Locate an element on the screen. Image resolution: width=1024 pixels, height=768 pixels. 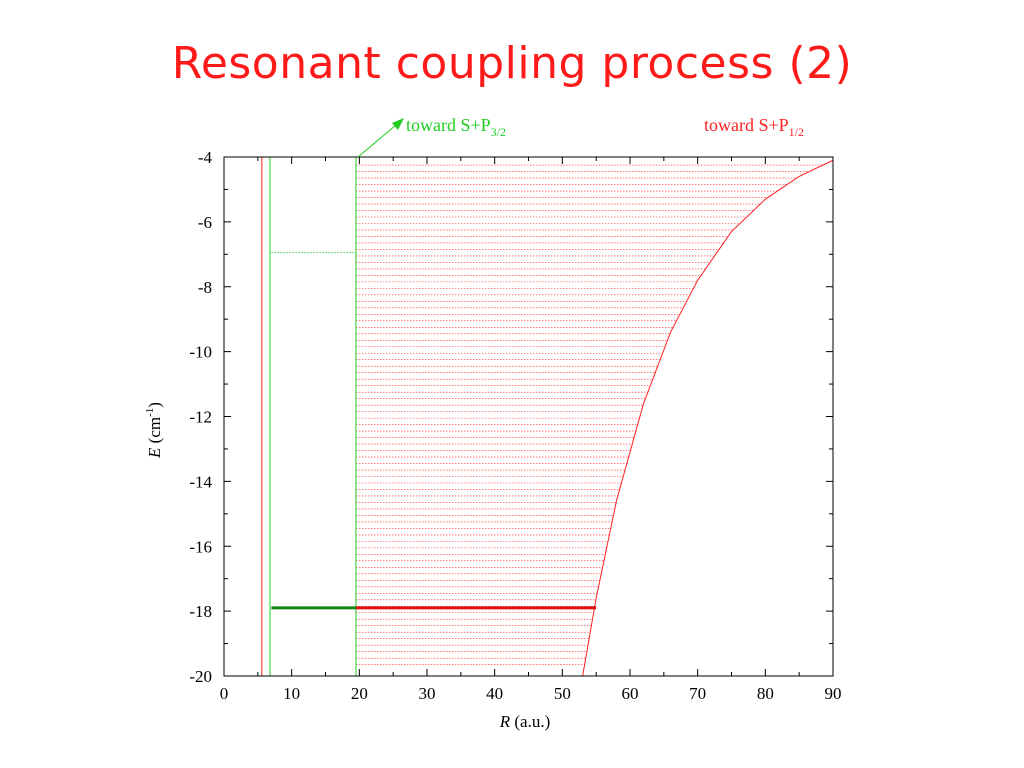
y-tick-label: -20 is located at coordinates (200, 676).